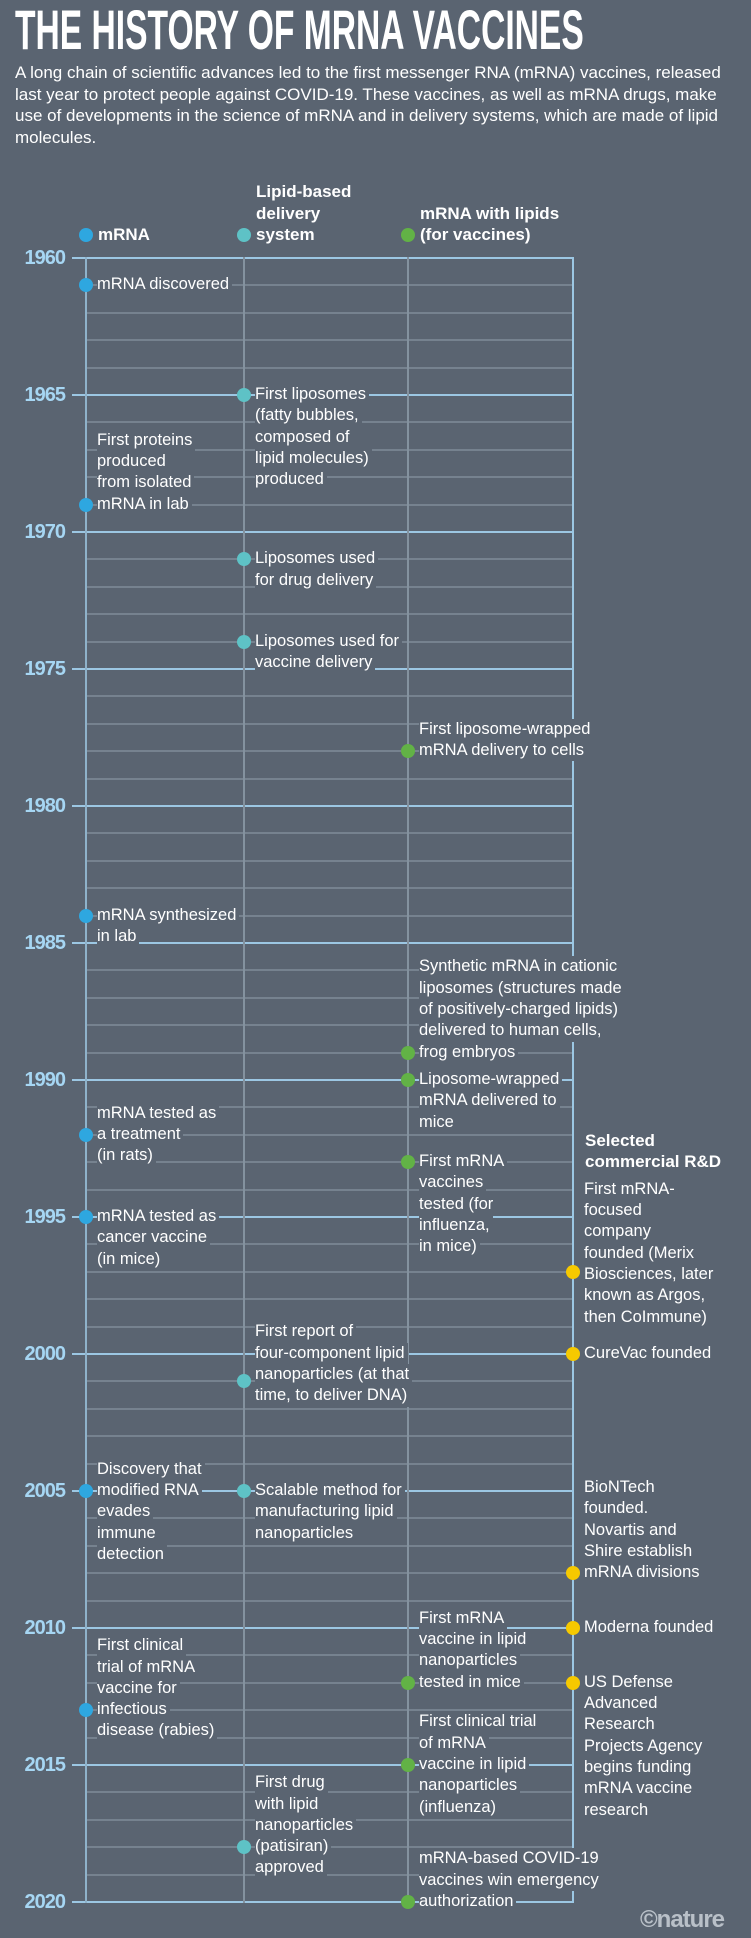  What do you see at coordinates (299, 30) in the screenshot?
I see `page-title: THE HISTORY OF MRNA VACCINES` at bounding box center [299, 30].